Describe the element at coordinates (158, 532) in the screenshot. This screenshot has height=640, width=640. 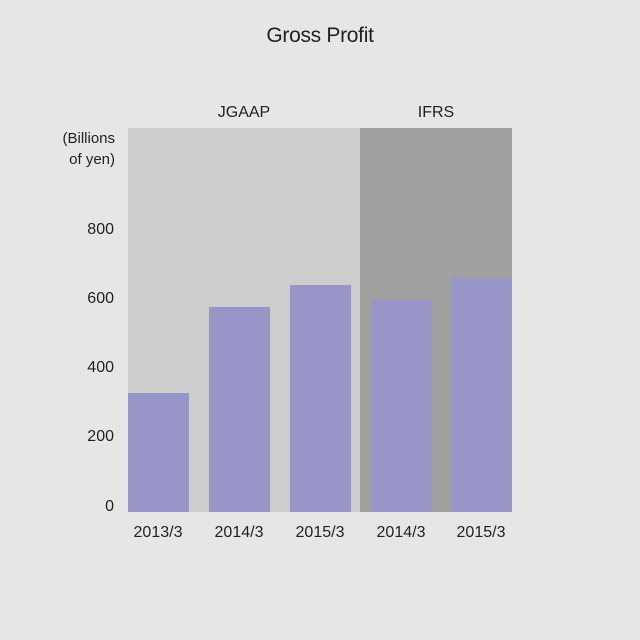
I see `x-tick-2013-3-jgaap: 2013/3` at that location.